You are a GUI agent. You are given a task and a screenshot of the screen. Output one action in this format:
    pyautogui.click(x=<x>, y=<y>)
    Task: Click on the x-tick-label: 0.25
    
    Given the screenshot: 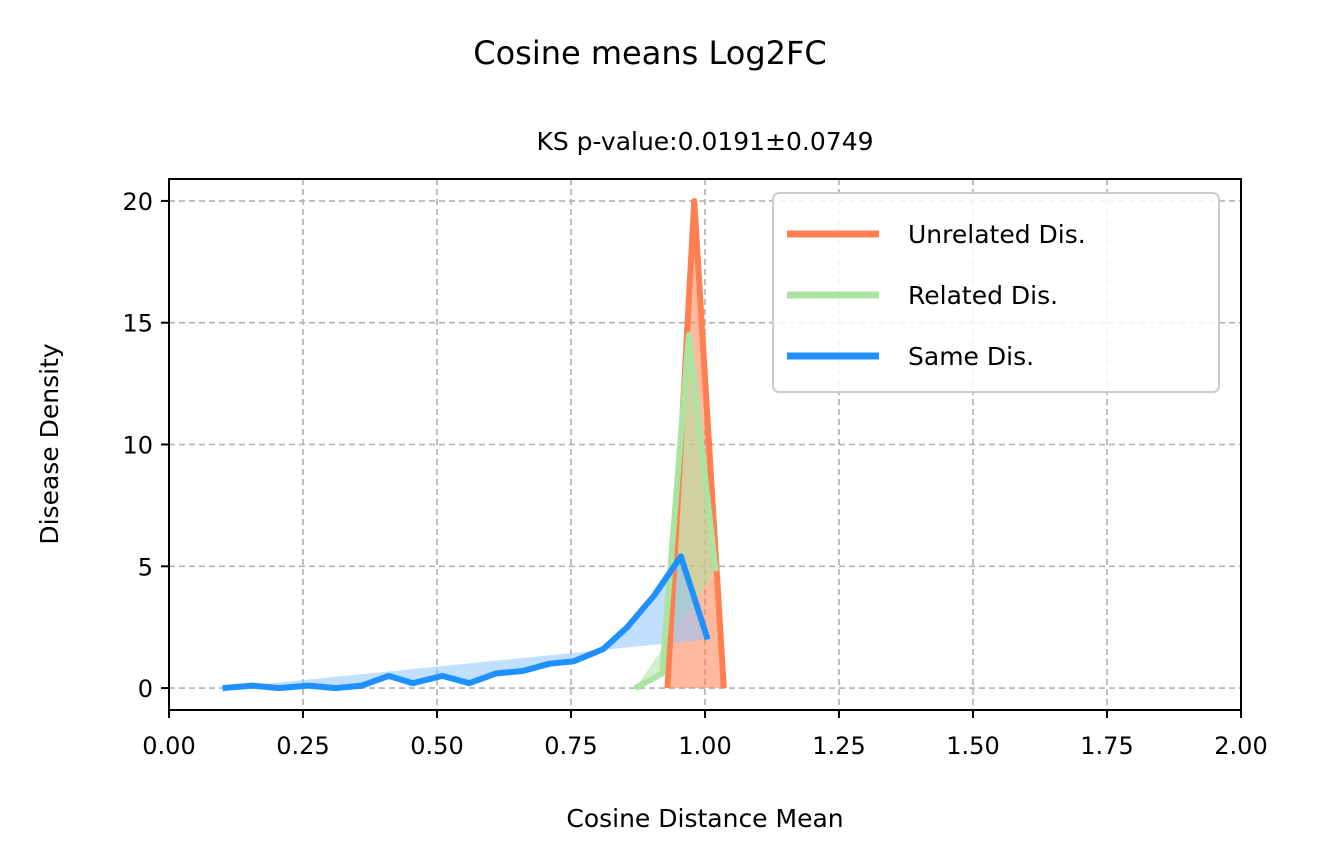 What is the action you would take?
    pyautogui.click(x=302, y=746)
    